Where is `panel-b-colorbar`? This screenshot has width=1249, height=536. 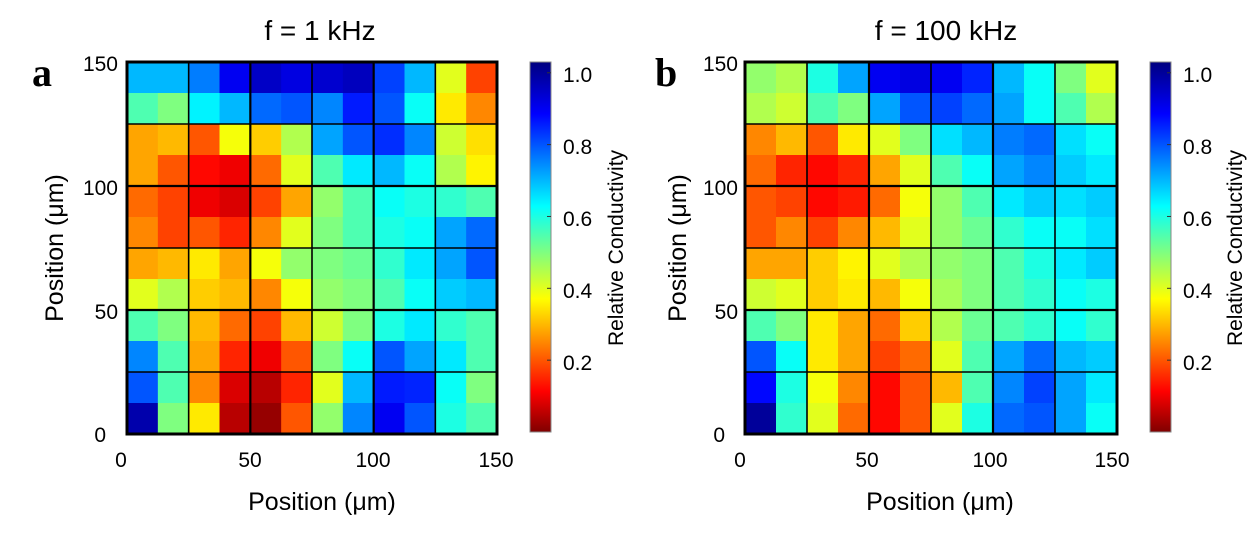
panel-b-colorbar is located at coordinates (1160, 247).